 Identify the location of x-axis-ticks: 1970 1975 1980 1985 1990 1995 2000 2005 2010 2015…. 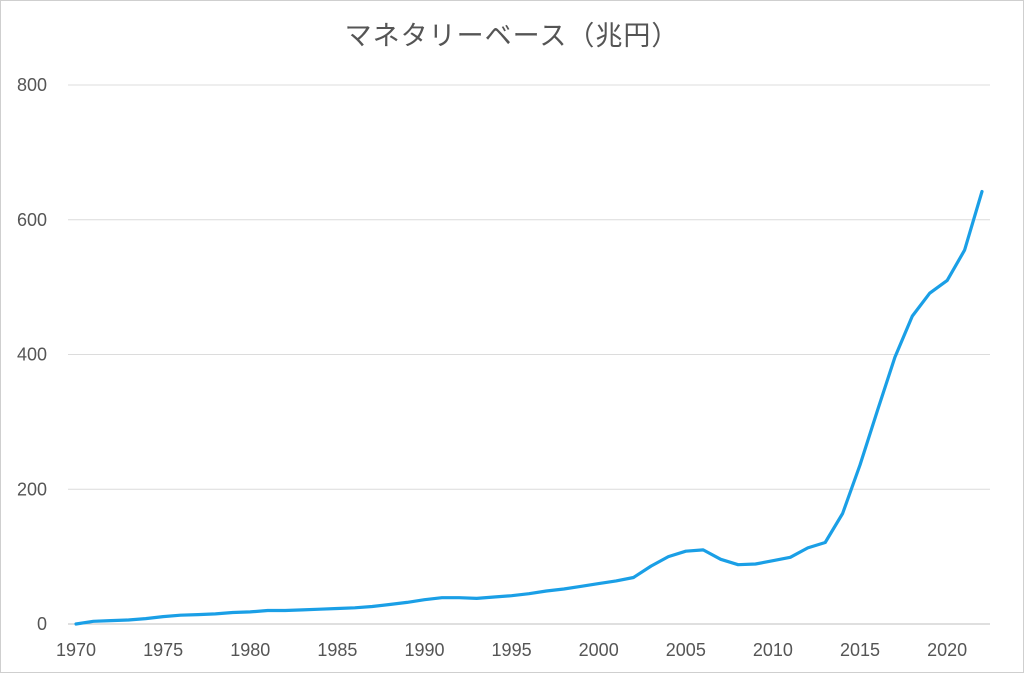
(511, 650).